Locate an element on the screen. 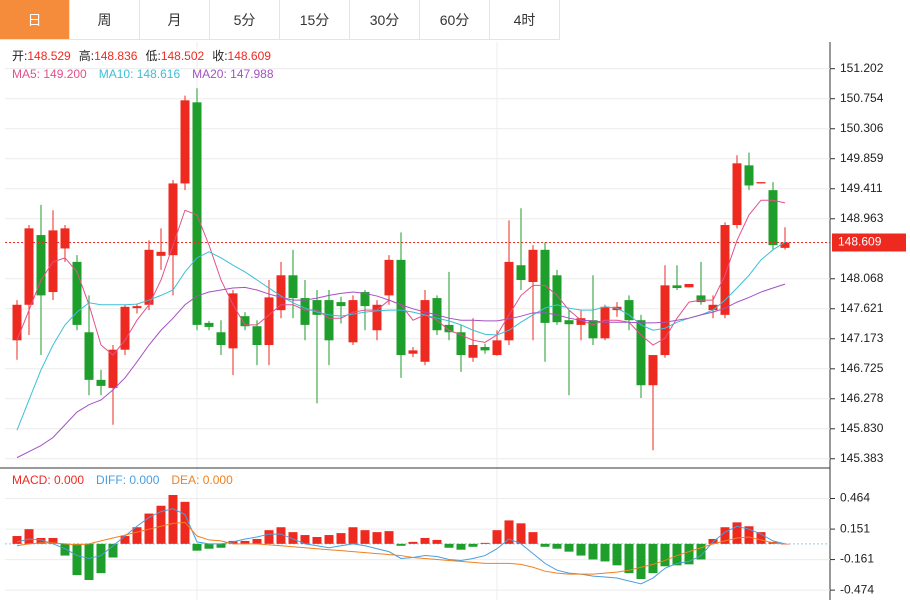 This screenshot has width=910, height=602. y-tick-label: 149.411 is located at coordinates (861, 188).